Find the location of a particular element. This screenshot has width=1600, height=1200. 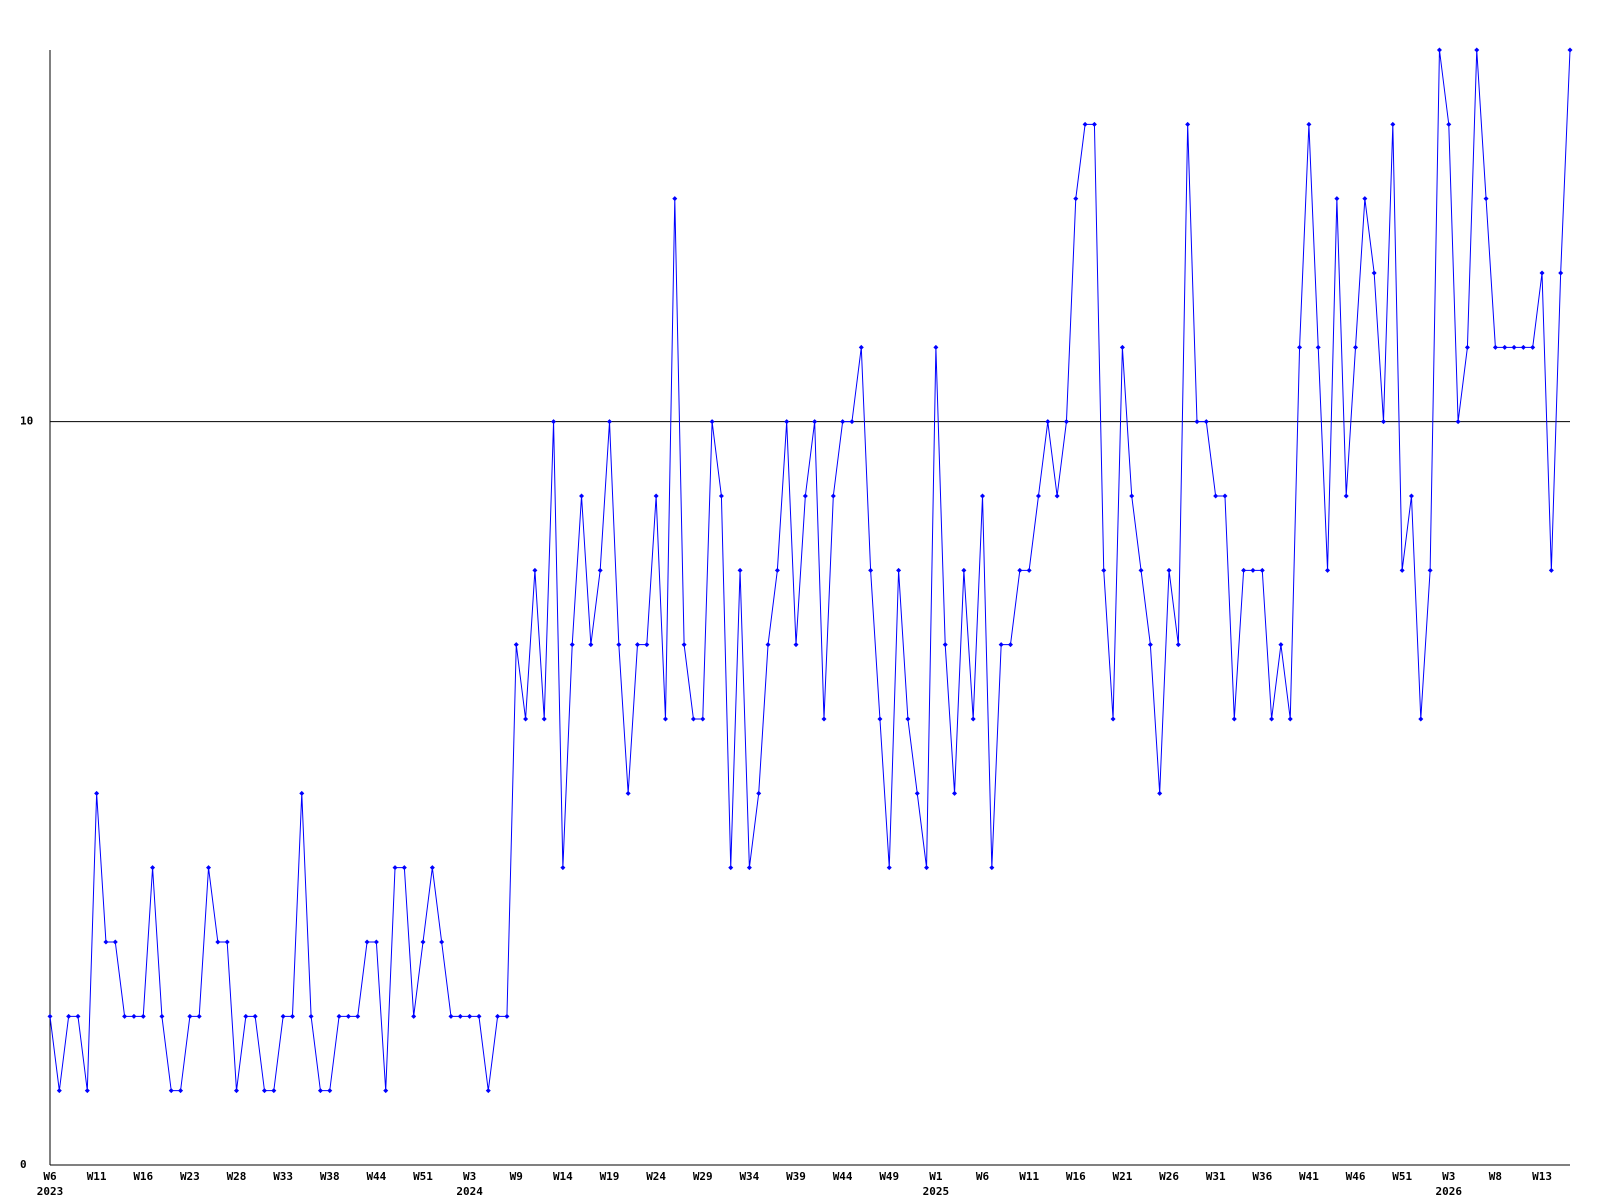

x-tick-label: W8 is located at coordinates (1495, 1176).